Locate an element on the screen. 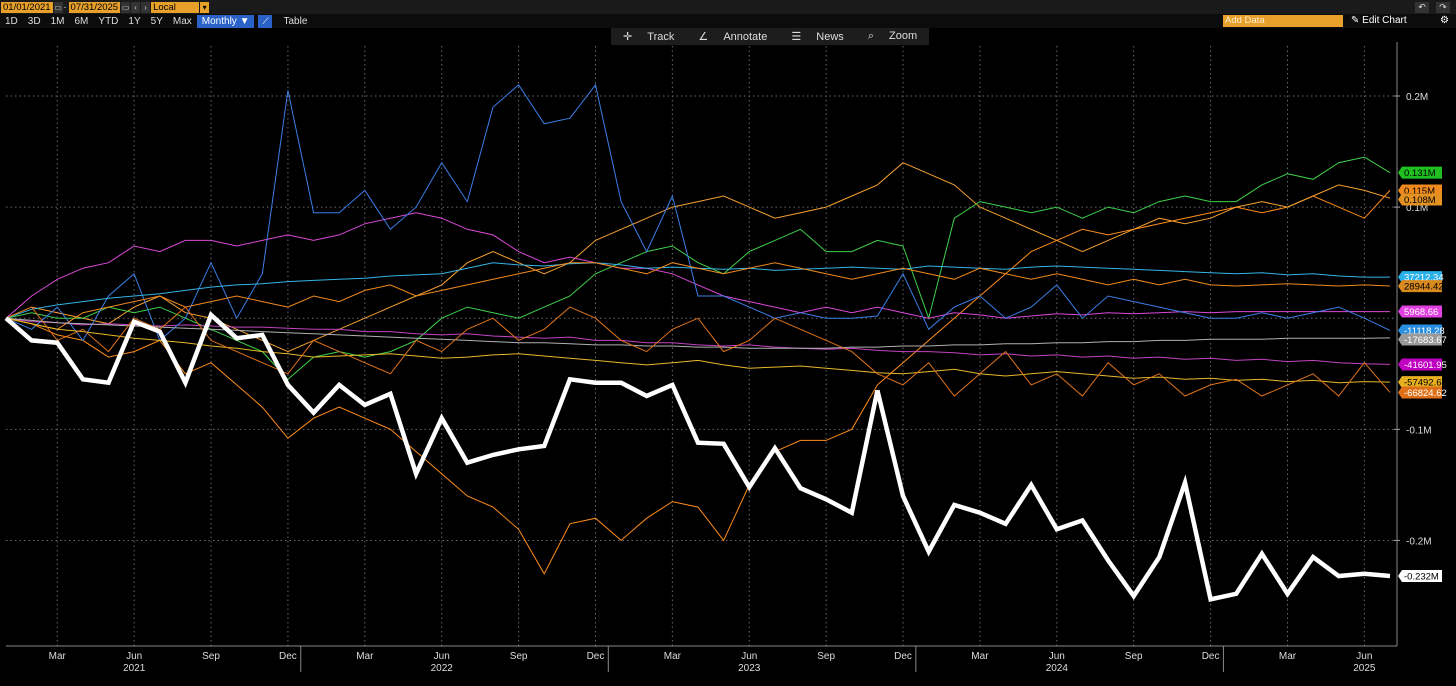 Image resolution: width=1456 pixels, height=686 pixels. chart-tools-bar: ✛ Track ∠ Annotate ☰ News ⌕ Zoom is located at coordinates (770, 36).